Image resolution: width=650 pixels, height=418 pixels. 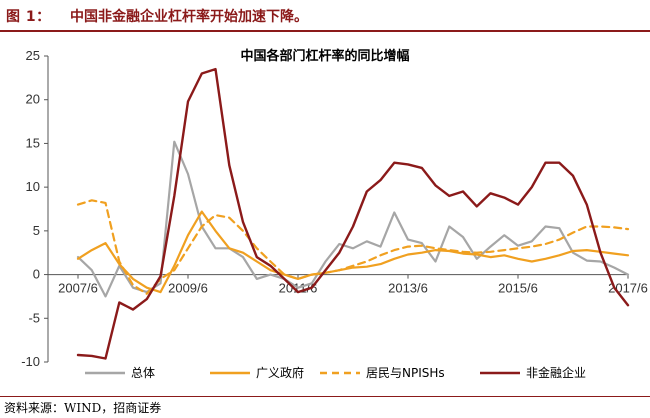 I want to click on figure-label: 图 1：, so click(x=28, y=17).